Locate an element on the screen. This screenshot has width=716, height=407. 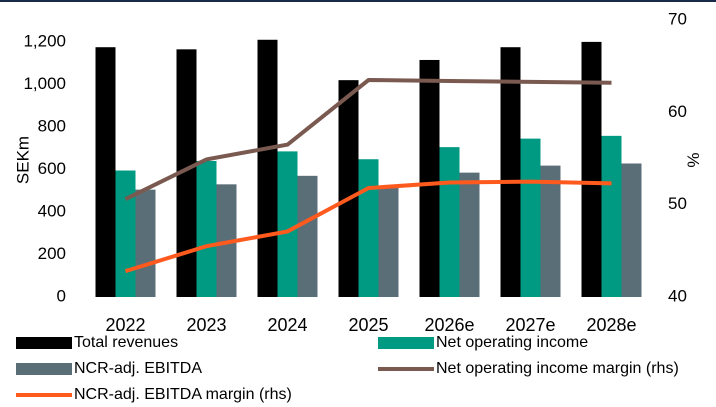
y2-tick-label: 40 is located at coordinates (677, 295).